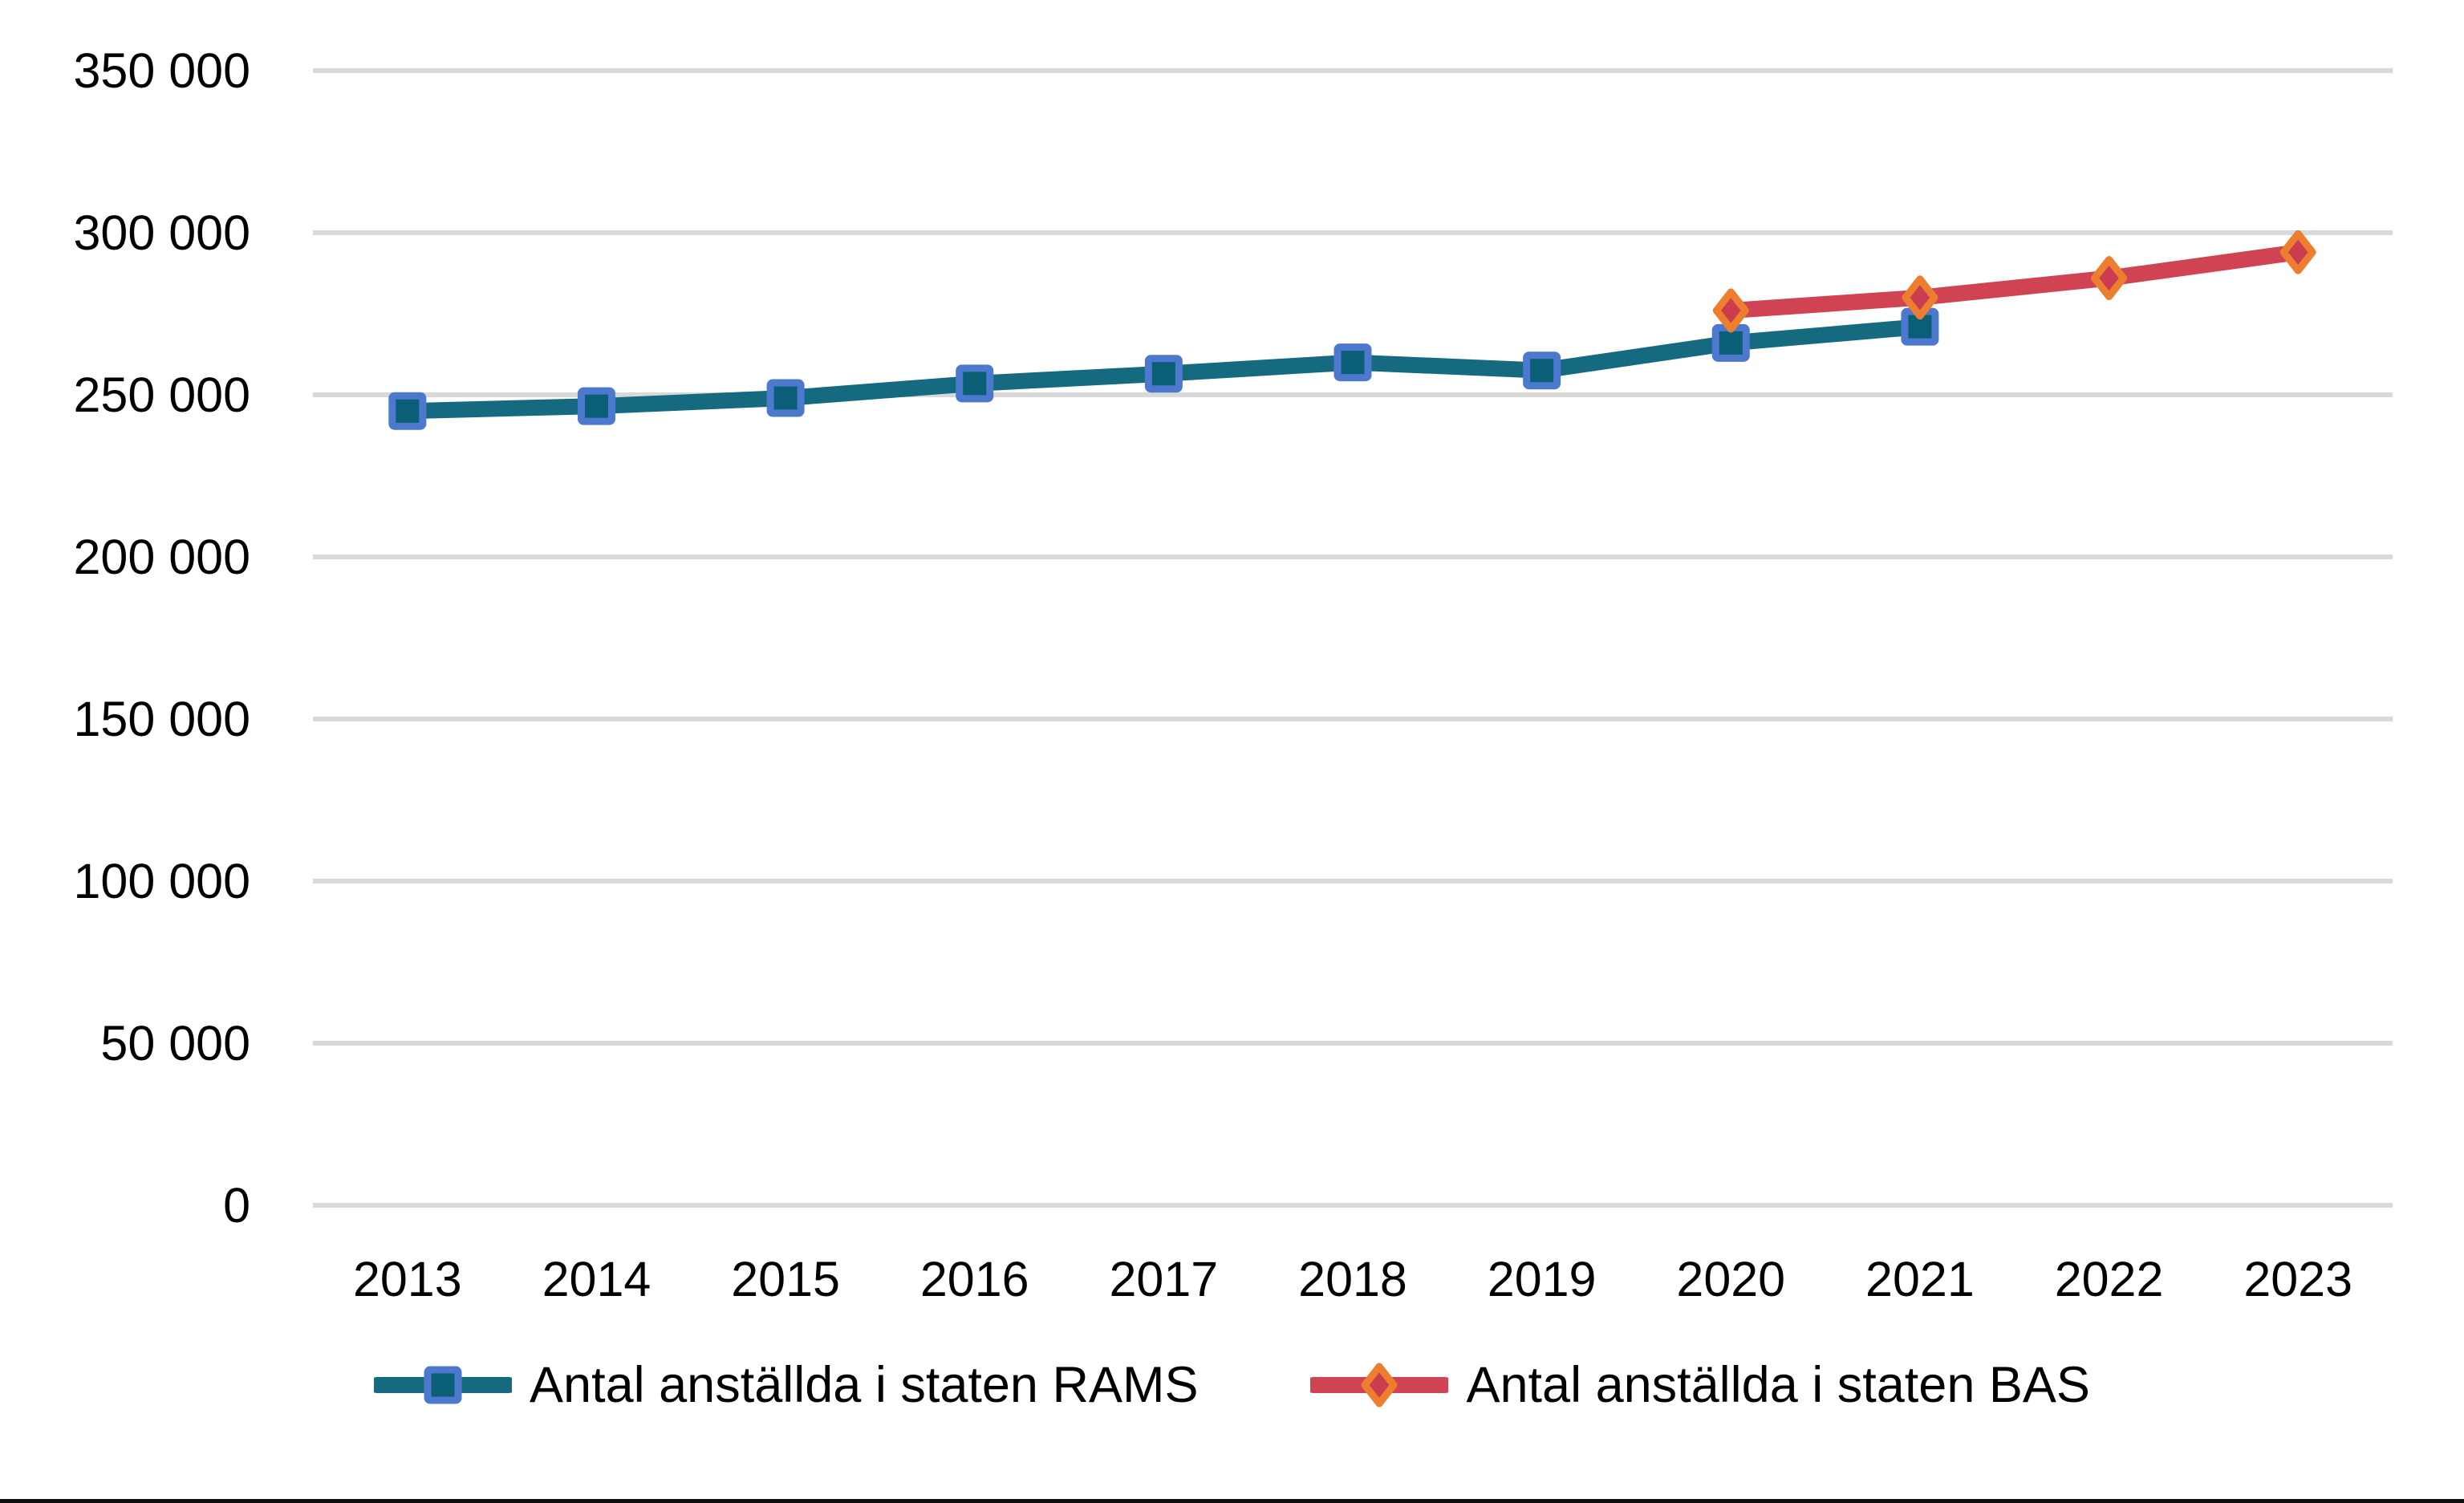  I want to click on legend-item-rams: Antal anställda i staten RAMS, so click(786, 1385).